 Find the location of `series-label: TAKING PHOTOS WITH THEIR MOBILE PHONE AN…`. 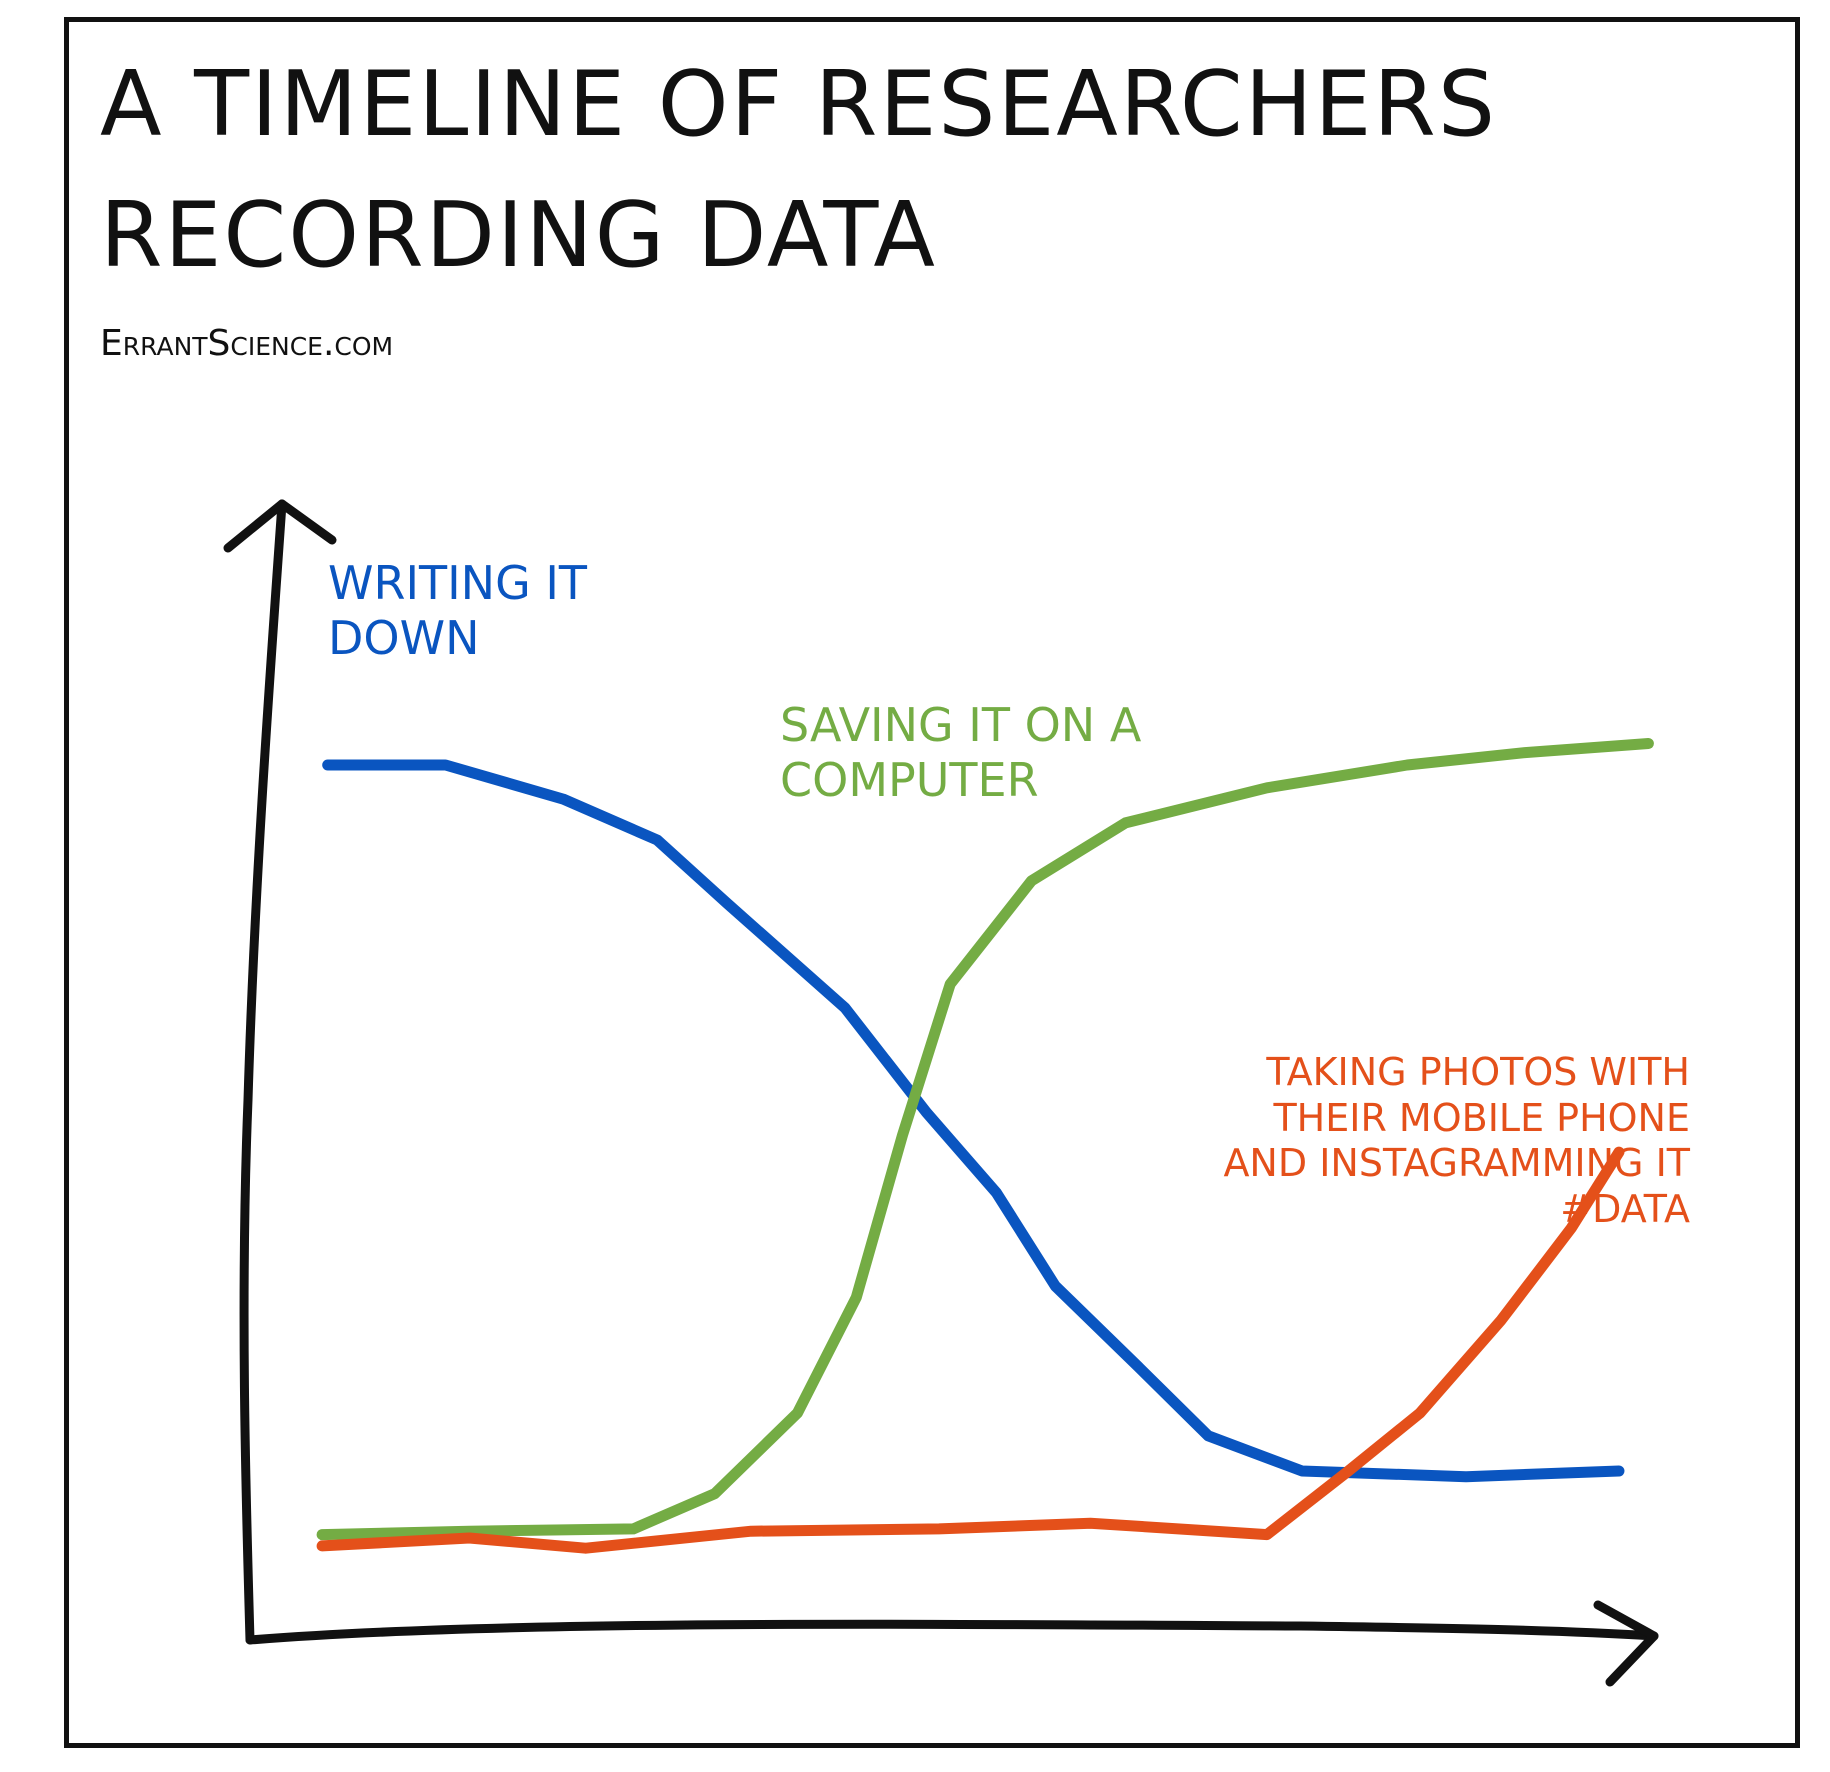

series-label: TAKING PHOTOS WITH THEIR MOBILE PHONE AN… is located at coordinates (1456, 1140).